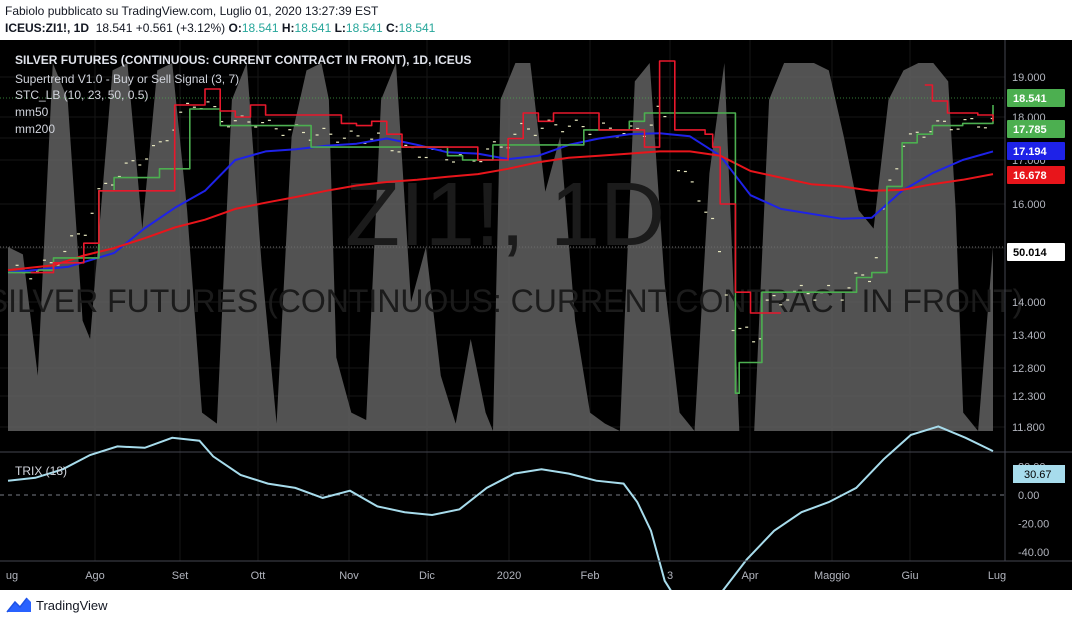 The height and width of the screenshot is (624, 1072). I want to click on price-tick: 12.300, so click(1029, 397).